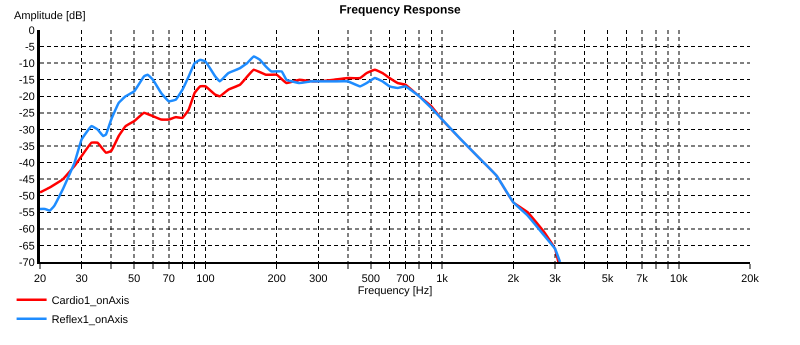 The width and height of the screenshot is (800, 345). I want to click on y-tick-label: -20, so click(26, 97).